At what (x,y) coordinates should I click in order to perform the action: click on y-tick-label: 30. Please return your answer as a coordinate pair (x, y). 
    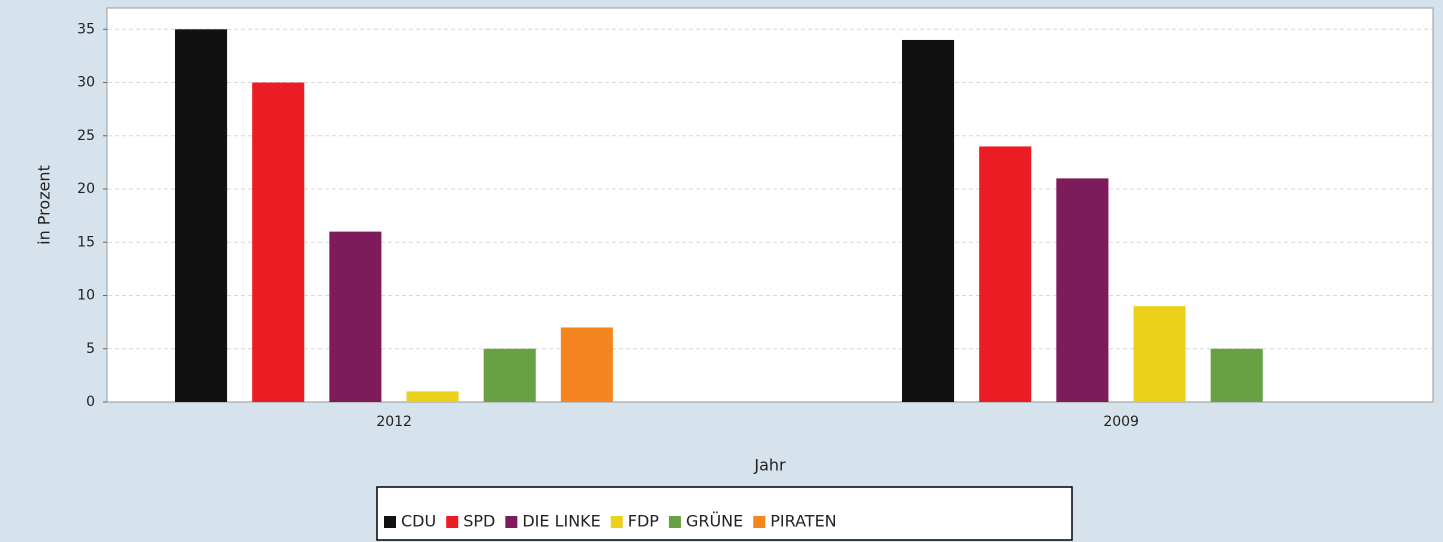
    Looking at the image, I should click on (86, 83).